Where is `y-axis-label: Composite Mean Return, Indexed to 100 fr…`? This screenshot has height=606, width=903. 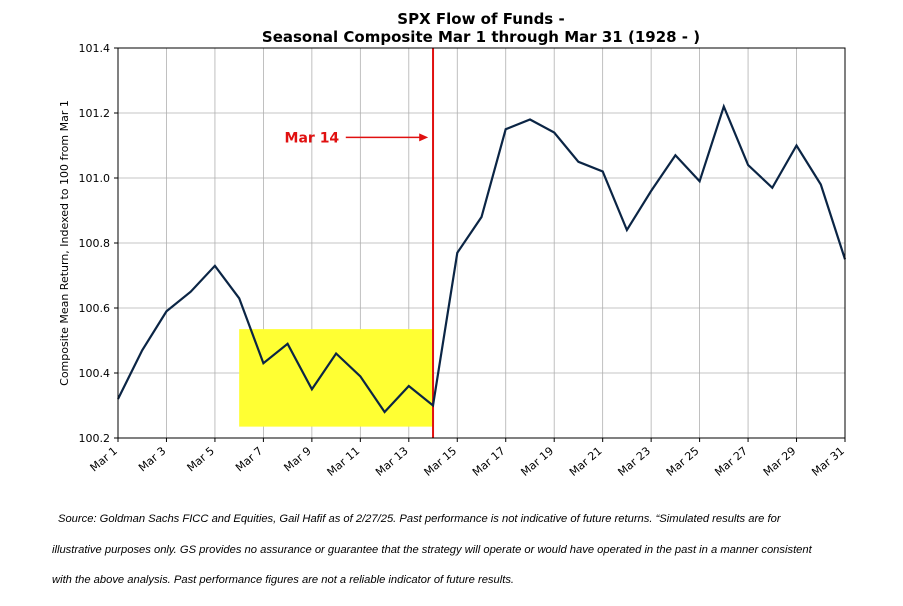 y-axis-label: Composite Mean Return, Indexed to 100 fr… is located at coordinates (64, 243).